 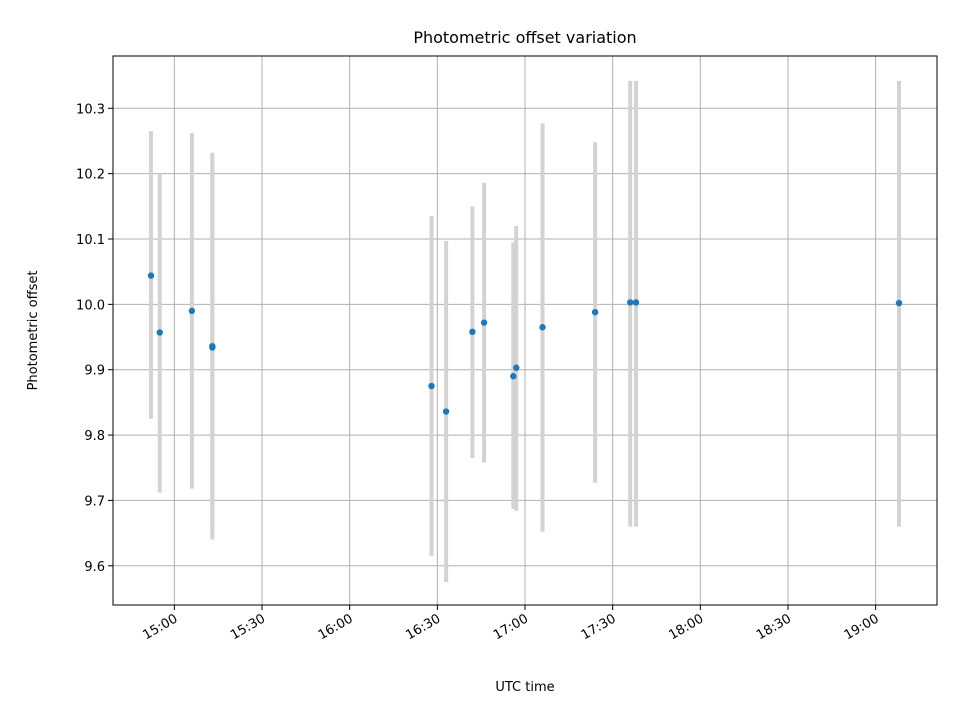 What do you see at coordinates (90, 305) in the screenshot?
I see `y-tick-label: 10.0` at bounding box center [90, 305].